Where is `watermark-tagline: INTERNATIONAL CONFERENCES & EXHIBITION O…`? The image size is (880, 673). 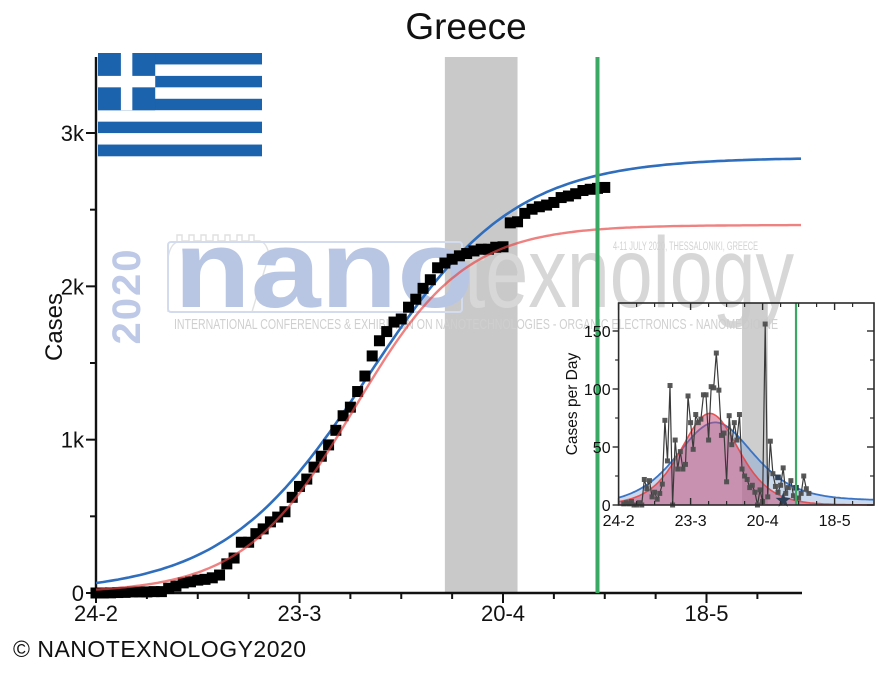
watermark-tagline: INTERNATIONAL CONFERENCES & EXHIBITION O… is located at coordinates (476, 325).